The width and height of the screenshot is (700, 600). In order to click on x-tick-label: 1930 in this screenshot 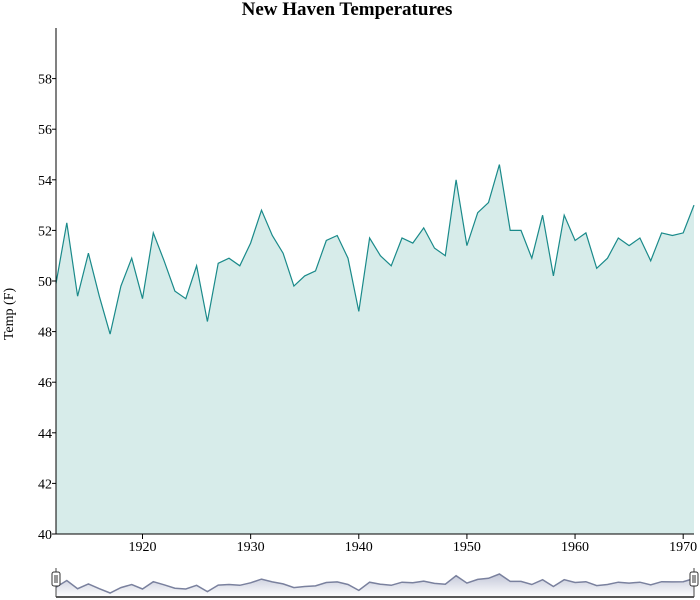, I will do `click(251, 547)`.